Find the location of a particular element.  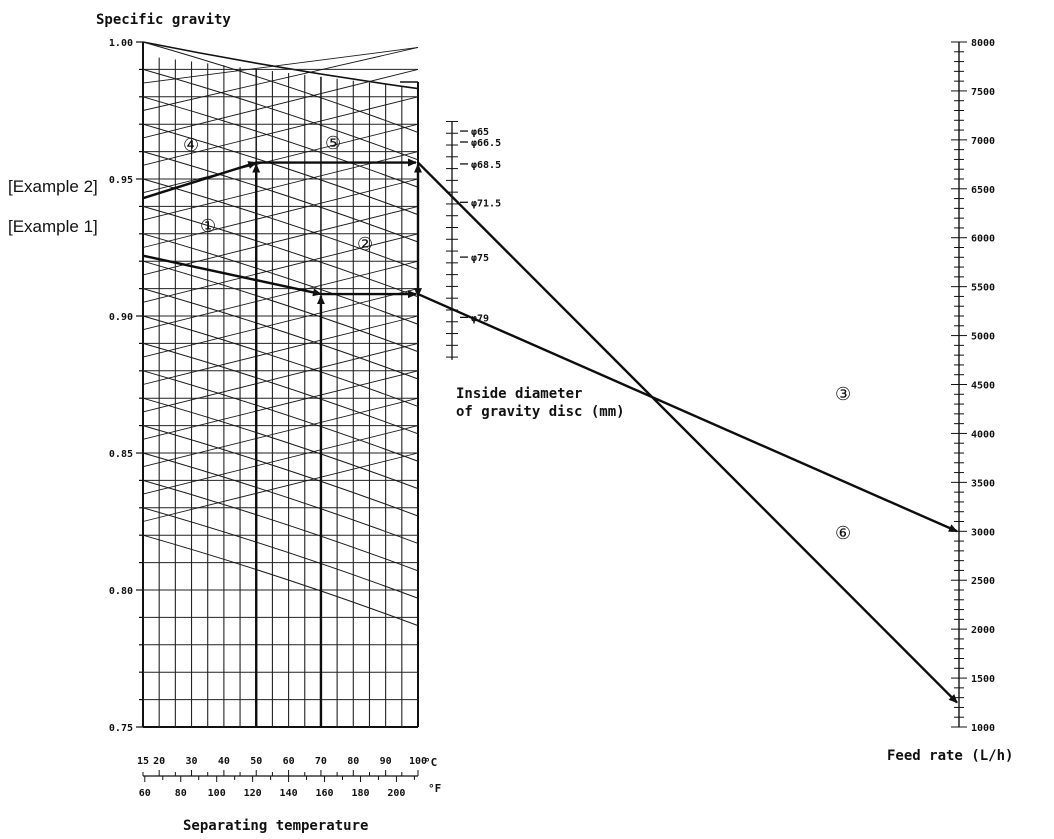

fahrenheit-tick-label: 140 is located at coordinates (289, 793).